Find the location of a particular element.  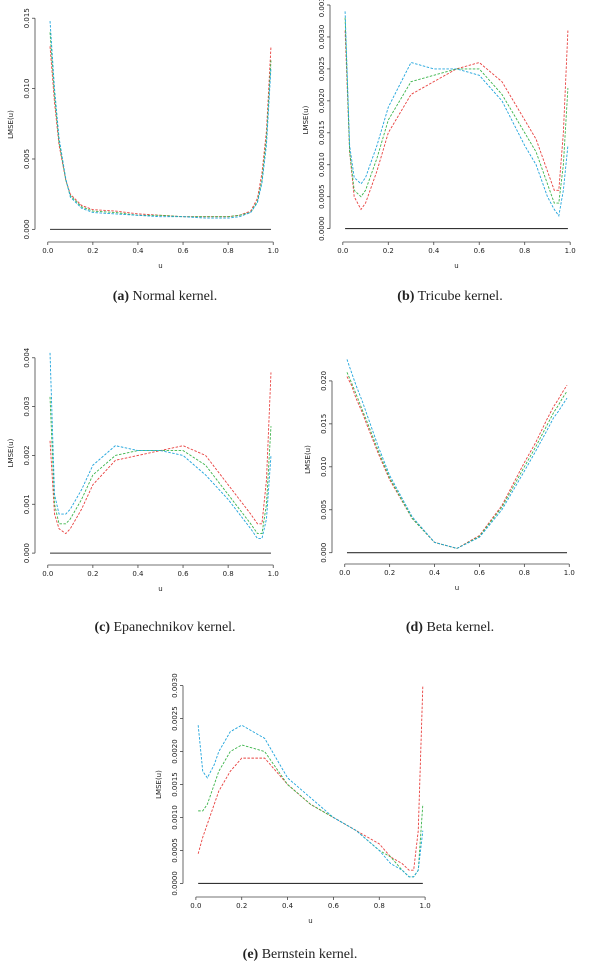

y-tick-label: 0.004 is located at coordinates (27, 357).